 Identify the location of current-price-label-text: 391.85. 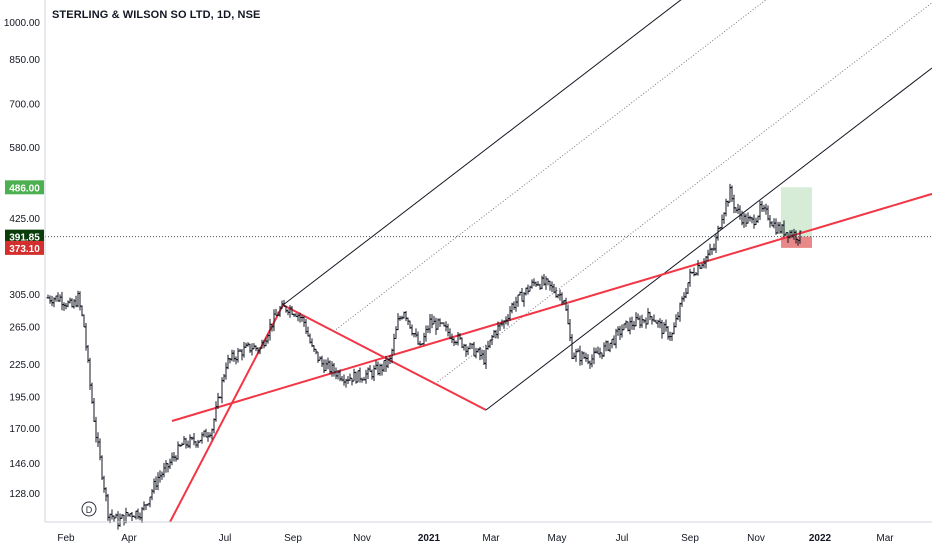
(24, 238).